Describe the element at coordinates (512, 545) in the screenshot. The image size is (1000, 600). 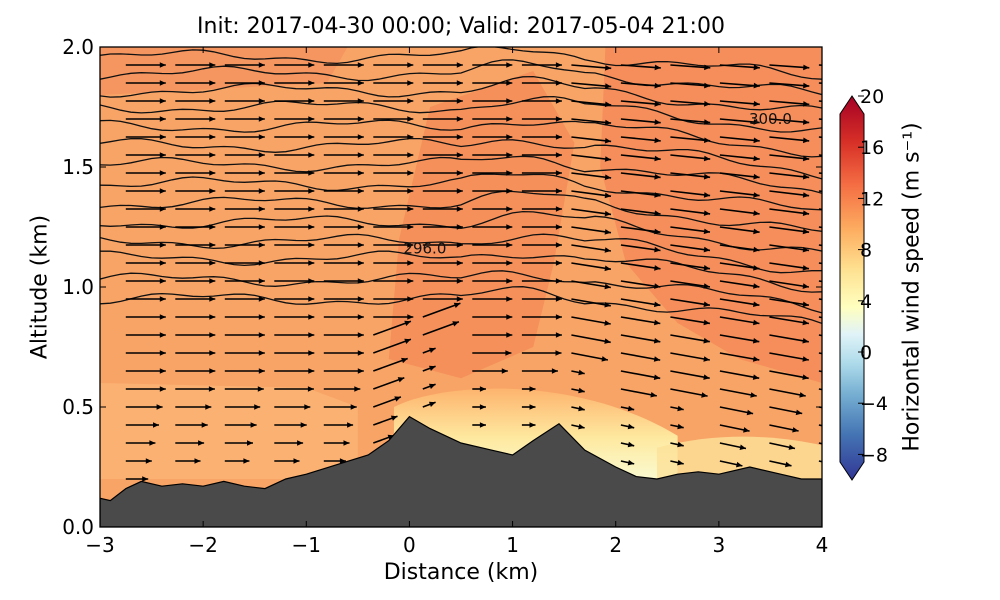
I see `x-tick-label: 1` at that location.